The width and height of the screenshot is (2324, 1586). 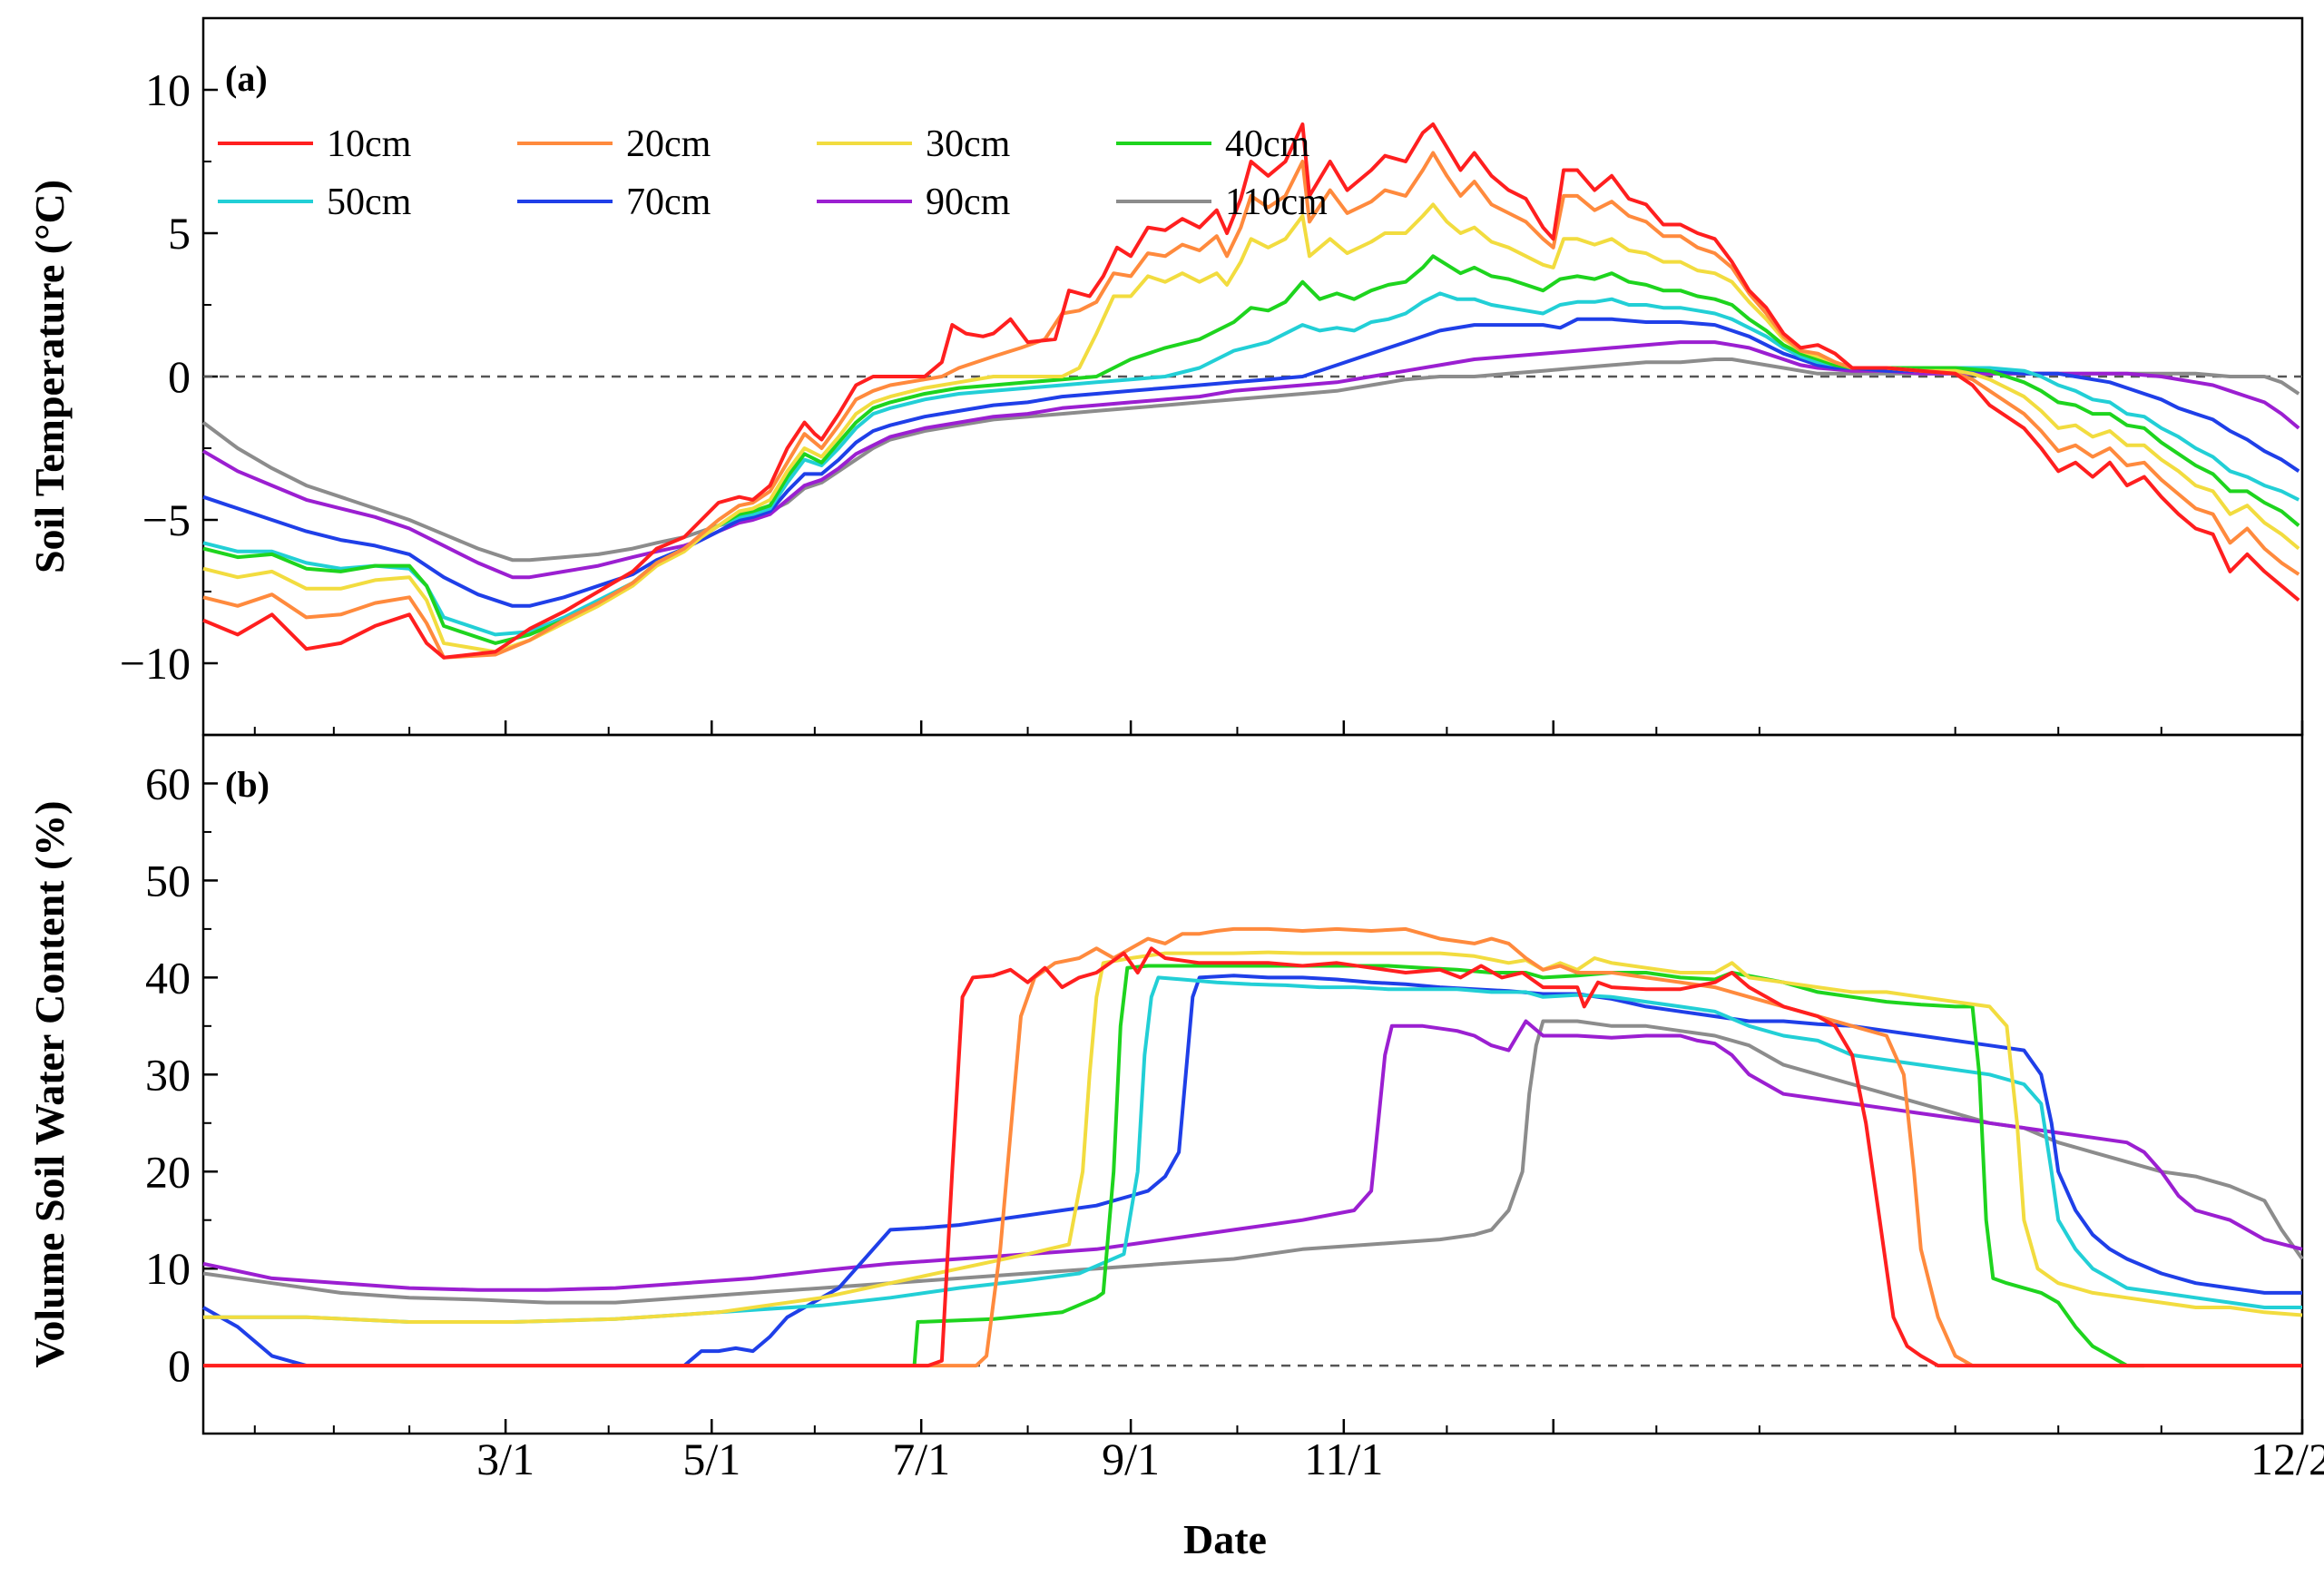 What do you see at coordinates (968, 144) in the screenshot?
I see `legend-label-30cm: 30cm` at bounding box center [968, 144].